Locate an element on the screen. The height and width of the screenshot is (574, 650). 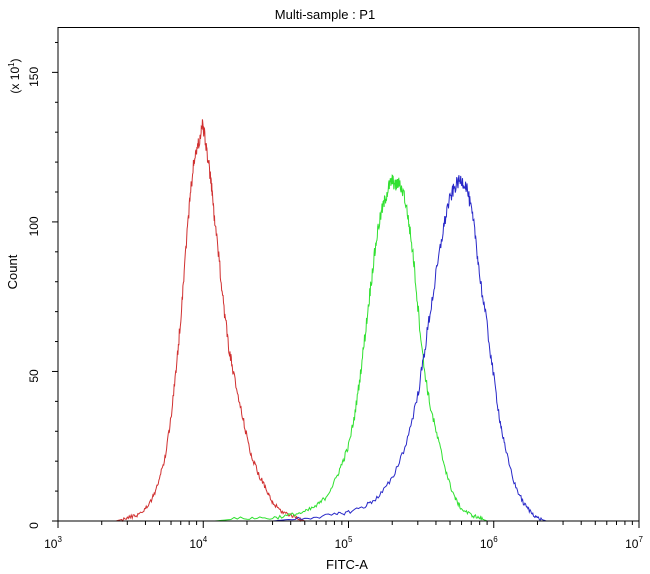
y-tick-label: 150 is located at coordinates (34, 77).